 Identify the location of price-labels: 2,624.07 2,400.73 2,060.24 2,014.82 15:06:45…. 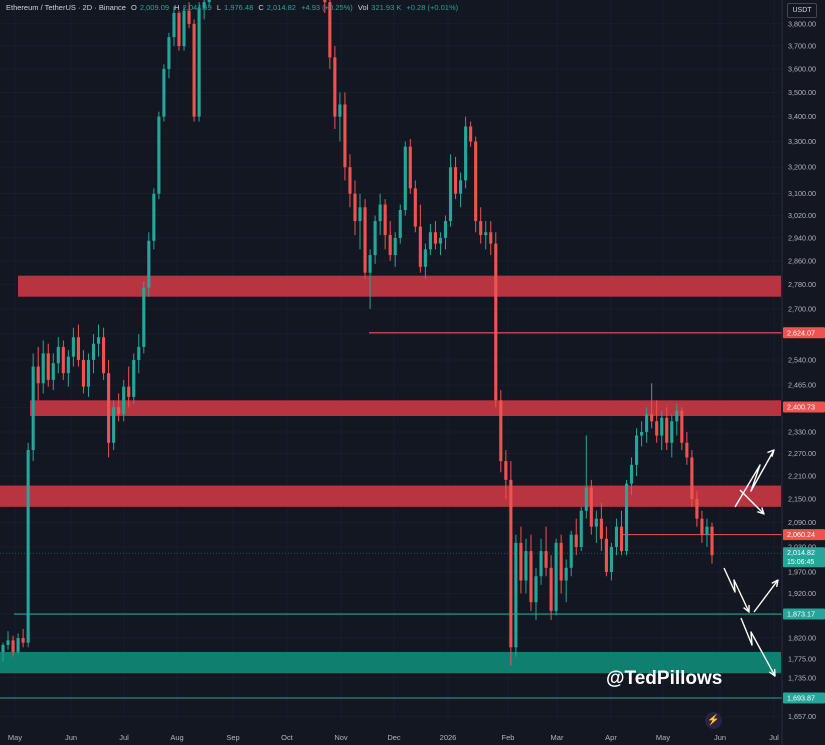
(804, 515).